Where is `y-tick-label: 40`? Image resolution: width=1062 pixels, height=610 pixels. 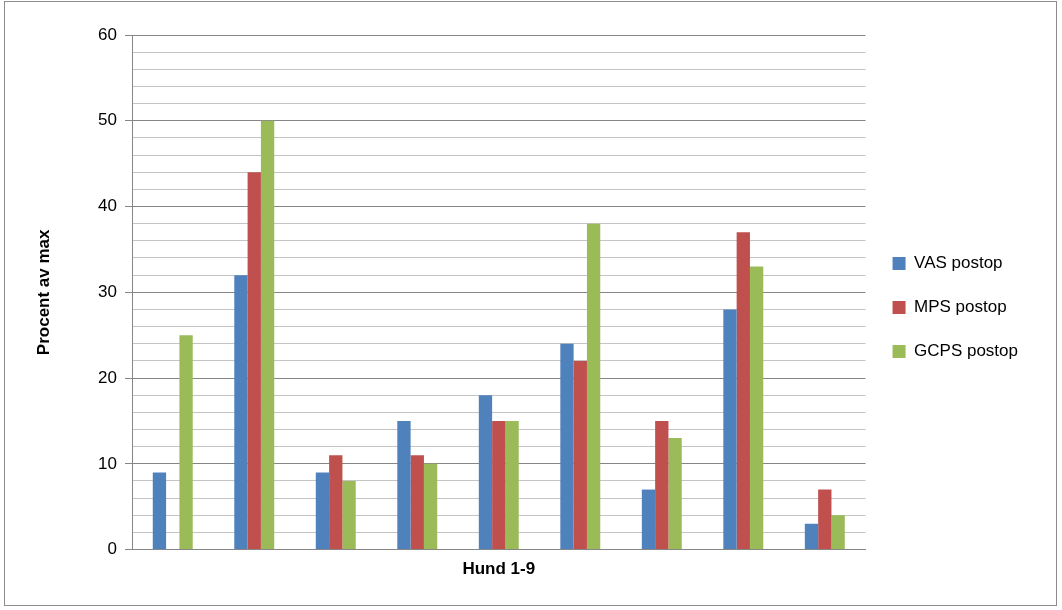 y-tick-label: 40 is located at coordinates (107, 206).